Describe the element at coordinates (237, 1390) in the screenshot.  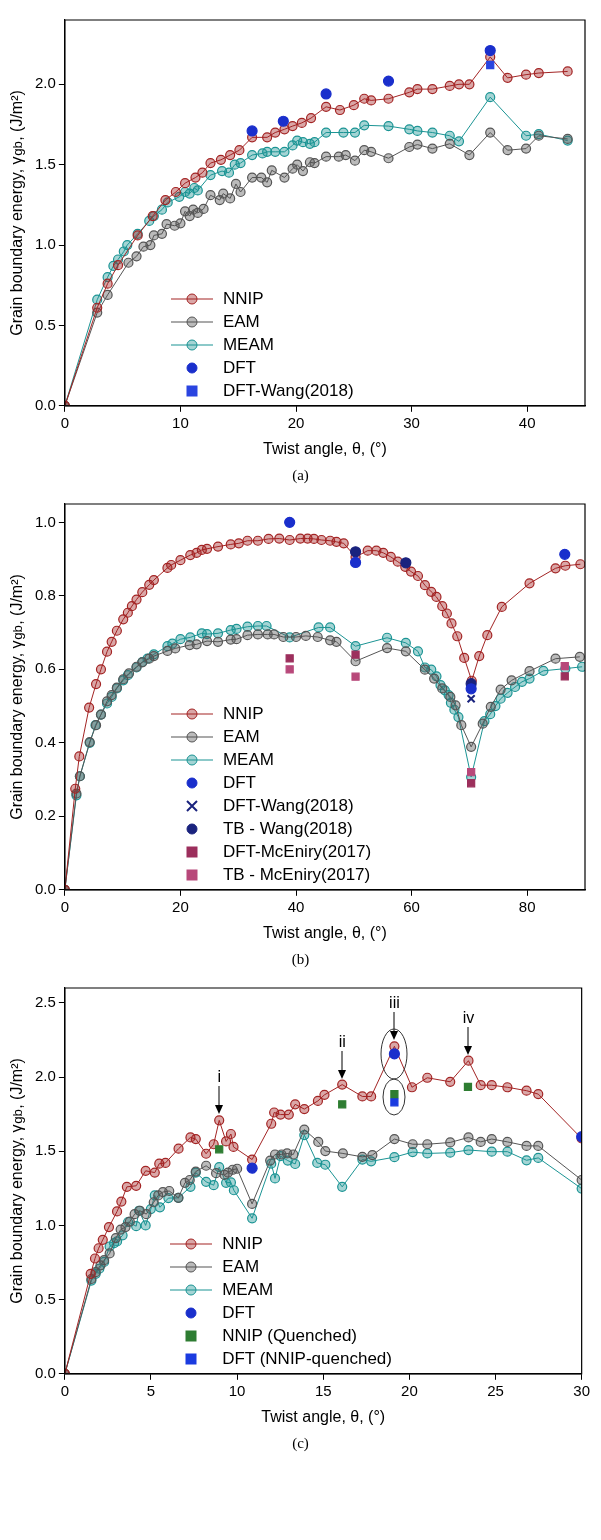
I see `x-tick-label: 10` at that location.